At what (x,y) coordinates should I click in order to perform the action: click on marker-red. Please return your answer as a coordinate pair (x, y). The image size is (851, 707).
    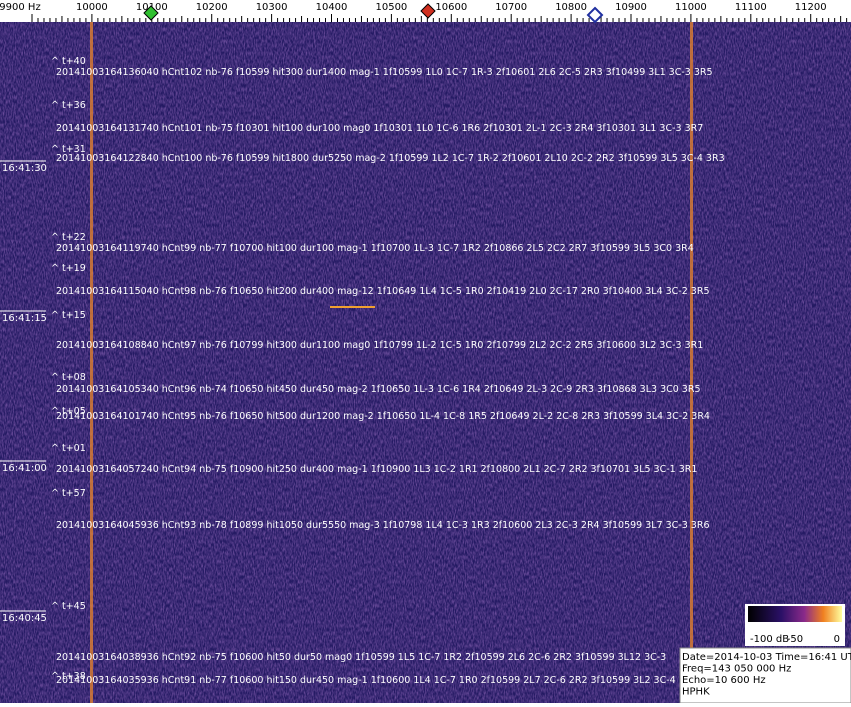
    Looking at the image, I should click on (428, 11).